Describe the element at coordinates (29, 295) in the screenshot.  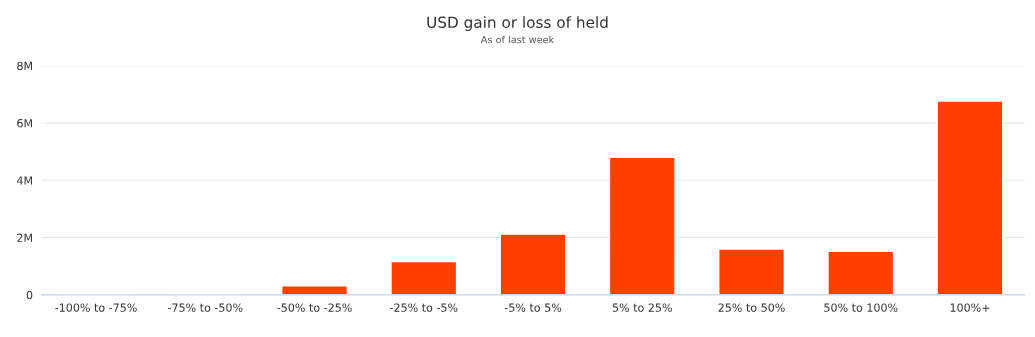
I see `y-tick-label: 0` at that location.